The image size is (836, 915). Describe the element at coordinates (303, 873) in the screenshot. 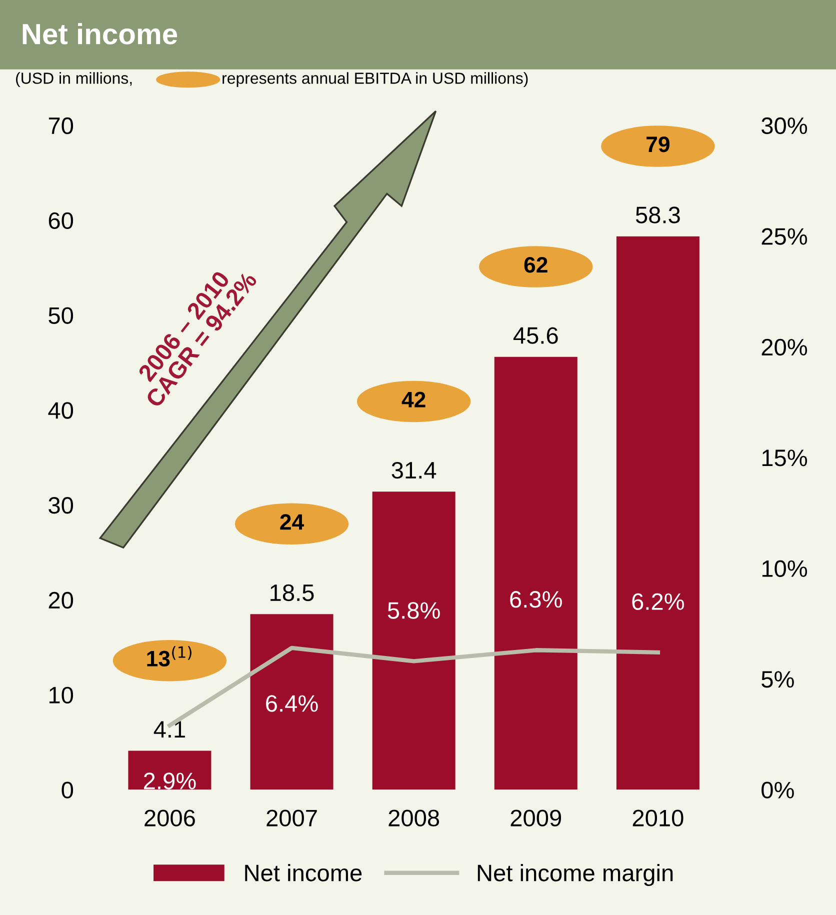

I see `legend-label: Net income` at that location.